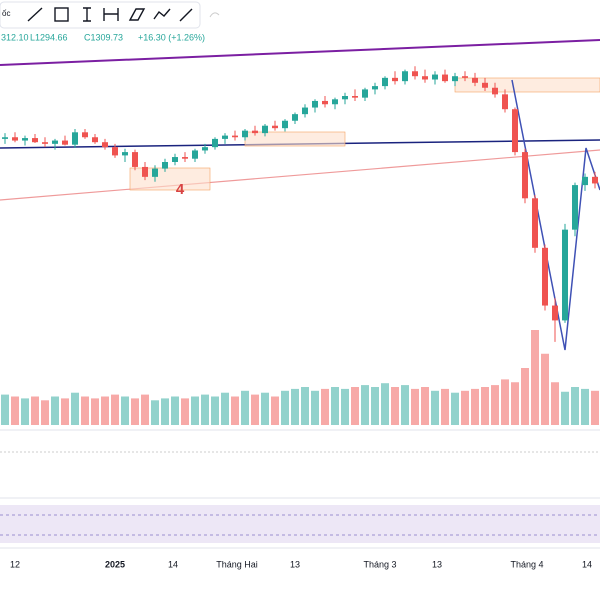  What do you see at coordinates (61, 14) in the screenshot?
I see `tool-rect` at bounding box center [61, 14].